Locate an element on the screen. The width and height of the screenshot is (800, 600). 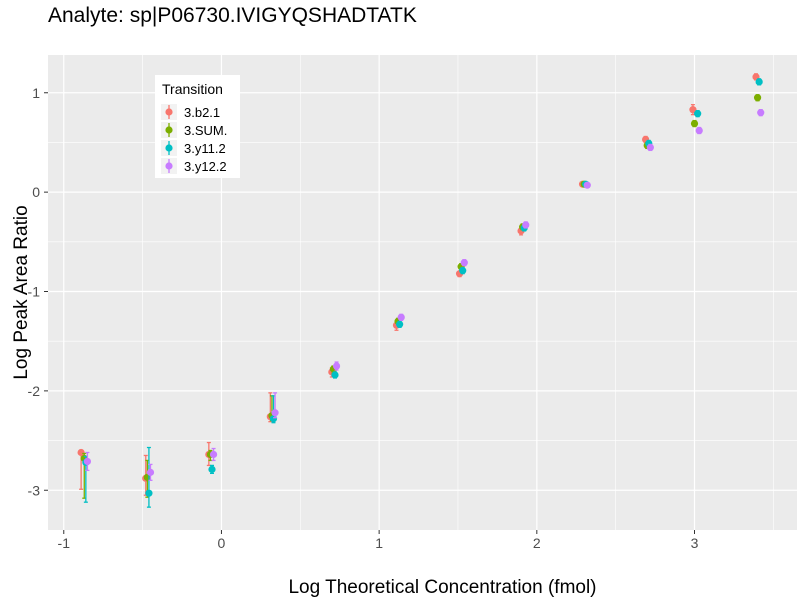
y-tick-label: -1 is located at coordinates (34, 292).